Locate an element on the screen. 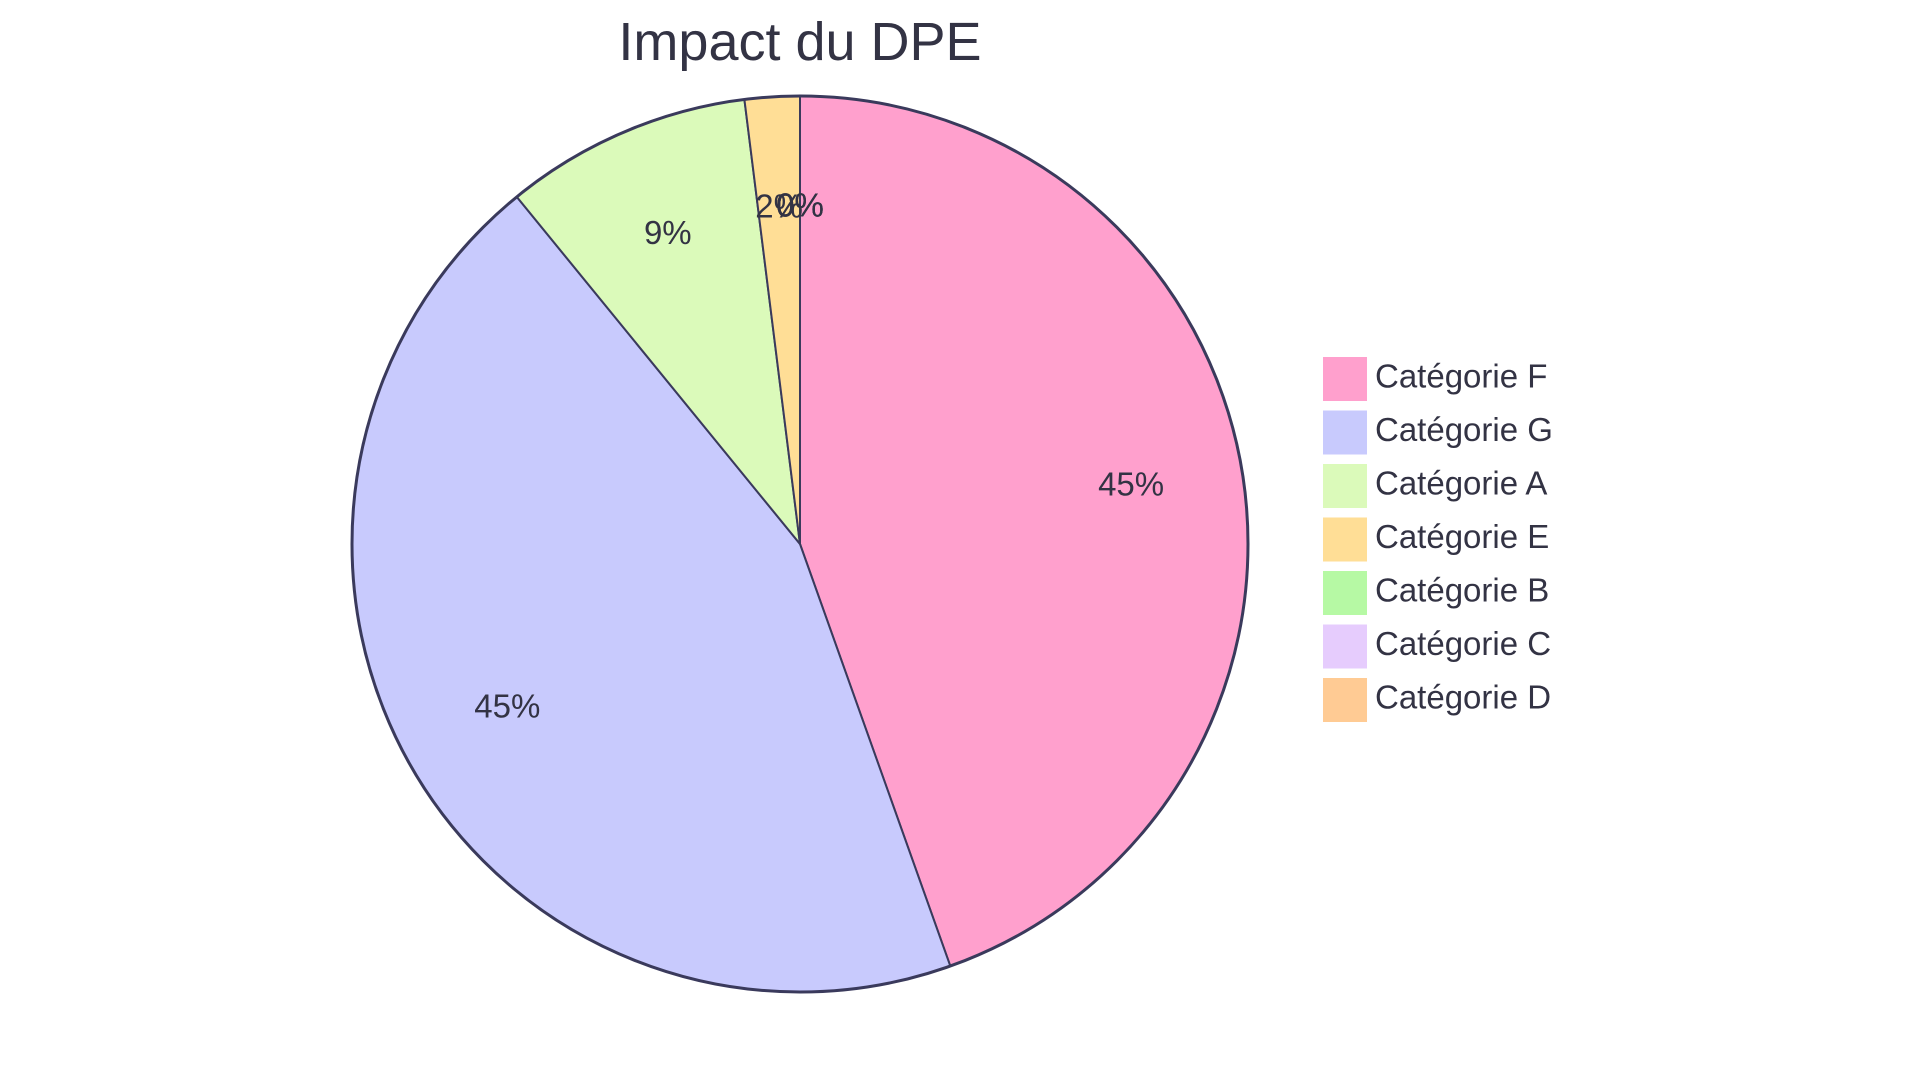 The width and height of the screenshot is (1920, 1083). legend-item-categorie-c: Catégorie C is located at coordinates (1437, 646).